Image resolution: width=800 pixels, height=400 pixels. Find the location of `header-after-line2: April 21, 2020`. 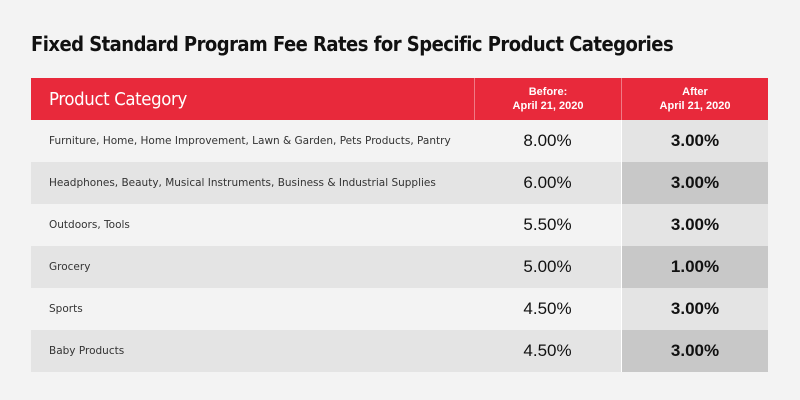

header-after-line2: April 21, 2020 is located at coordinates (695, 106).